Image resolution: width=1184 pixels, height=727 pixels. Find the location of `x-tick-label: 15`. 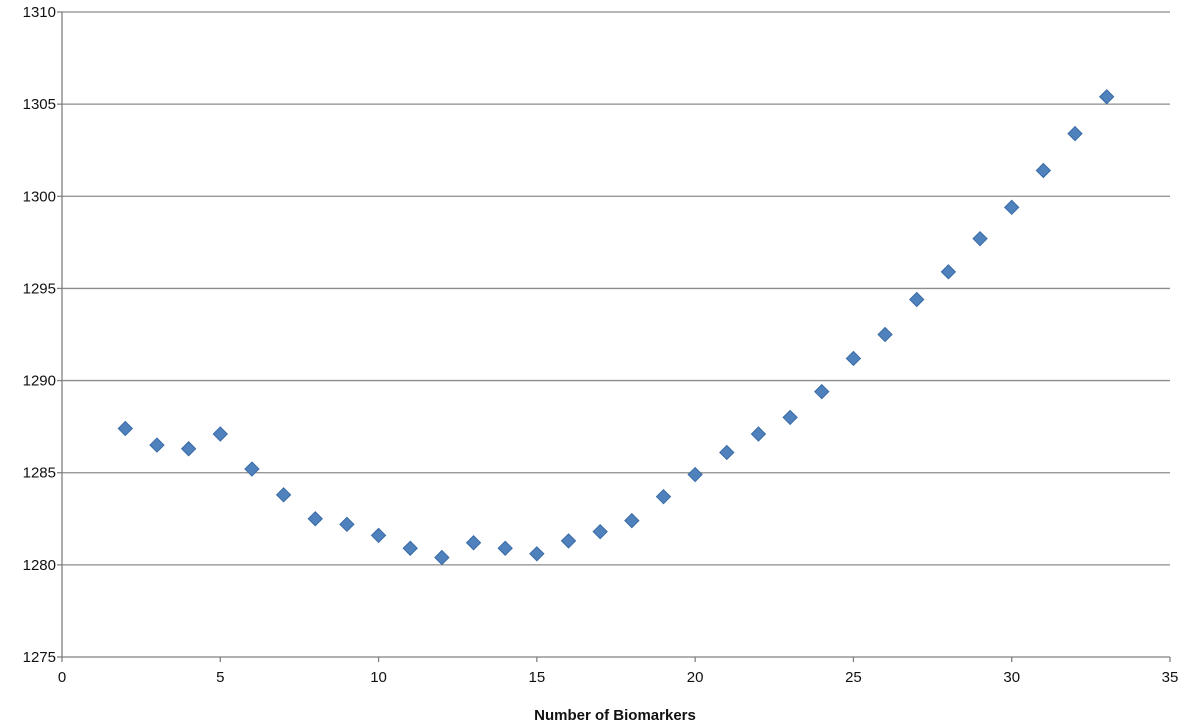

x-tick-label: 15 is located at coordinates (537, 677).